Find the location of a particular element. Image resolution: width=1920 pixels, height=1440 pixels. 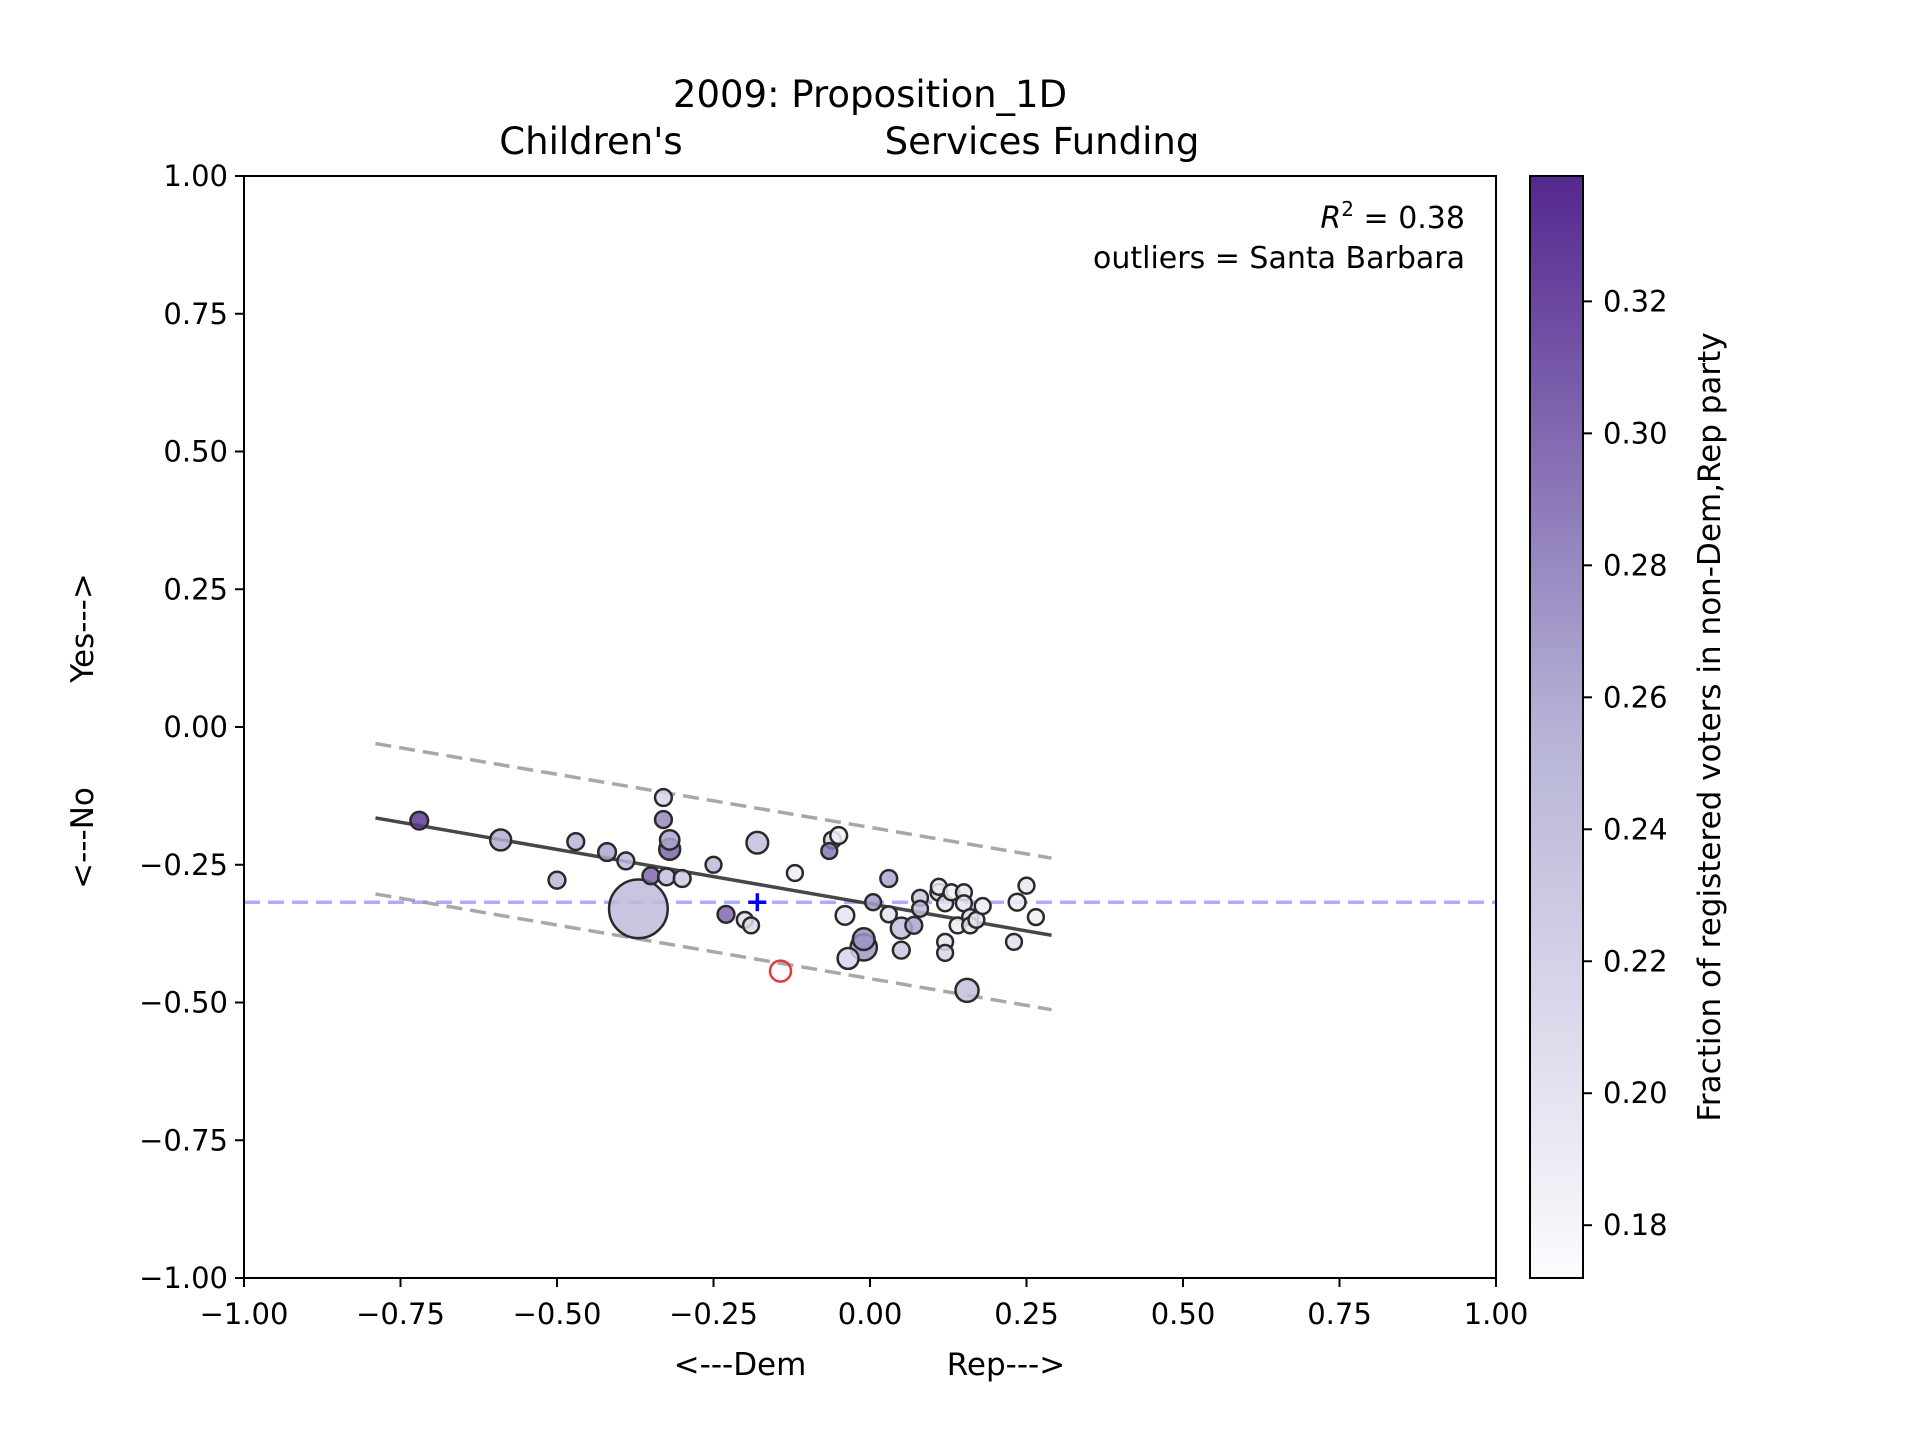

chart-subtitle-left: Children's is located at coordinates (590, 141).